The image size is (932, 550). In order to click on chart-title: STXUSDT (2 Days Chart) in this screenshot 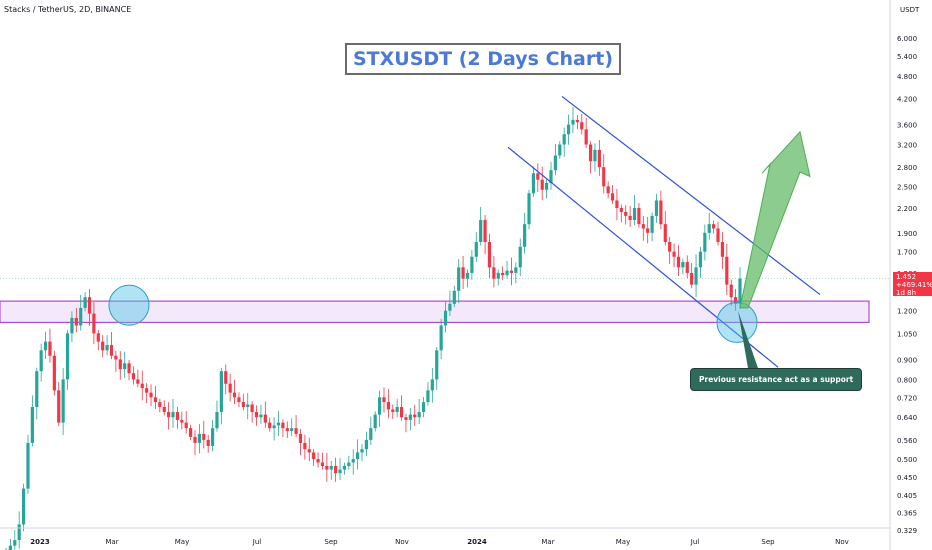, I will do `click(483, 59)`.